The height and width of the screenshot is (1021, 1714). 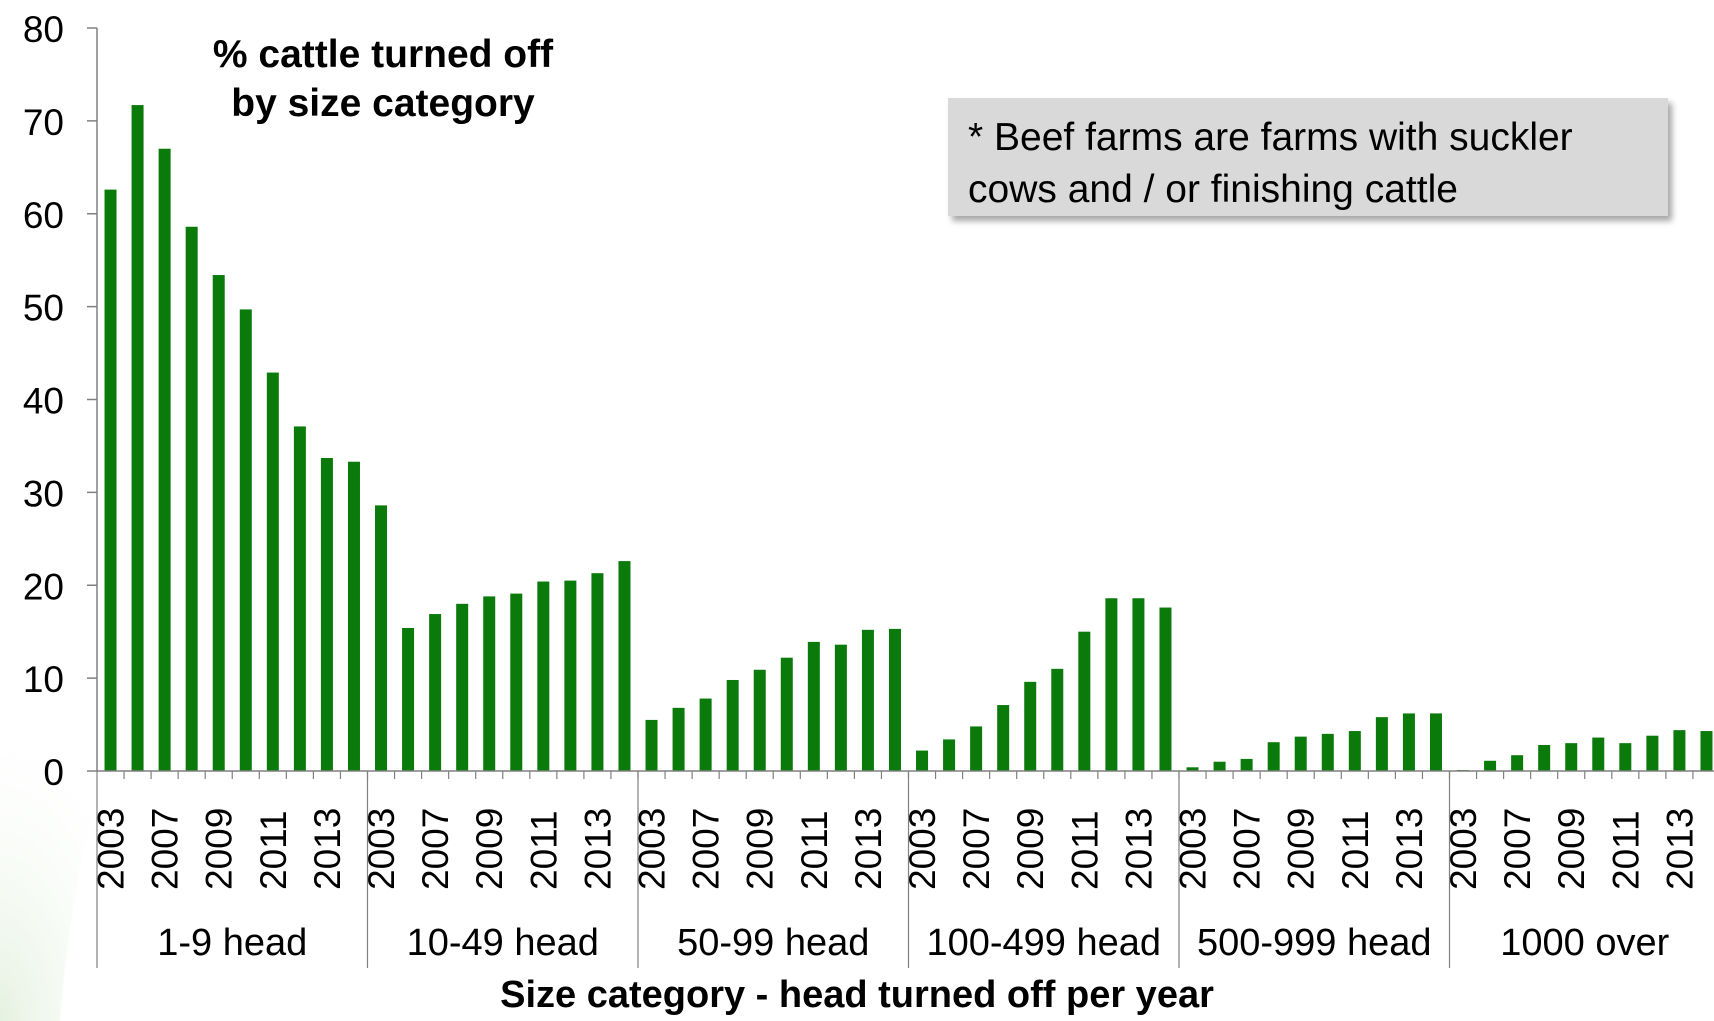 I want to click on y-tick-label: 0, so click(x=53, y=772).